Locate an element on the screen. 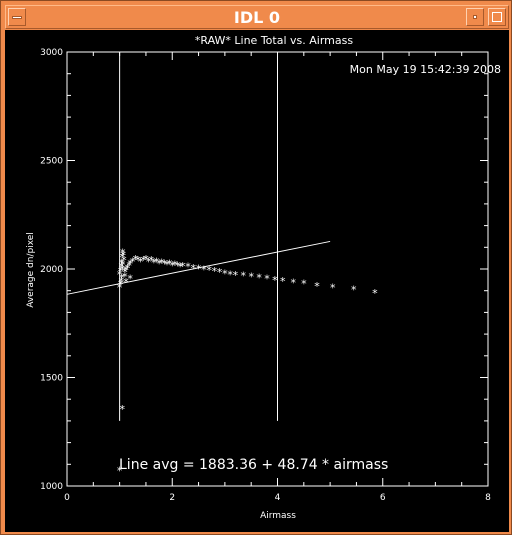 The width and height of the screenshot is (512, 535). x-axis-label: Airmass is located at coordinates (278, 516).